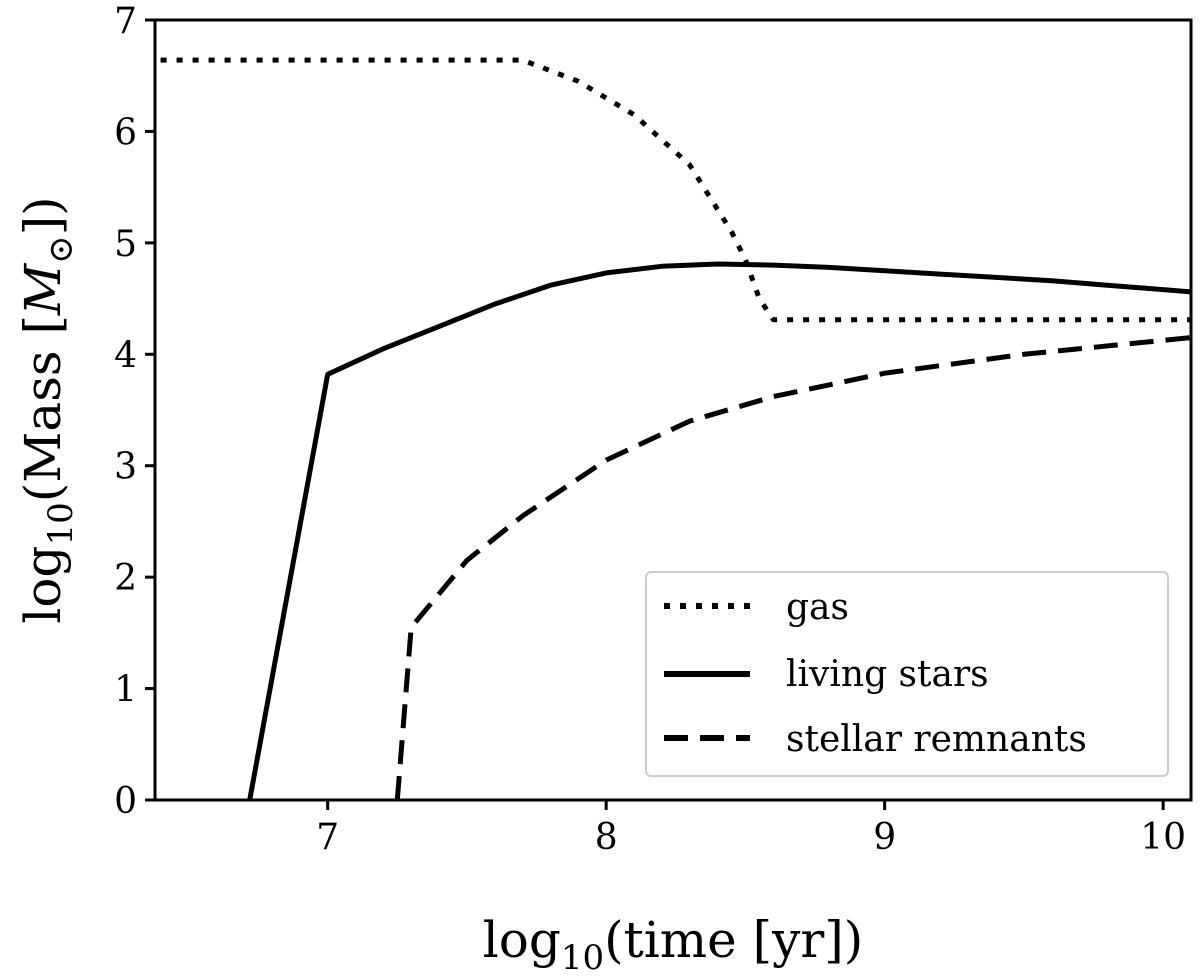  Describe the element at coordinates (936, 739) in the screenshot. I see `legend-label-stellar-remnants: stellar remnants` at that location.